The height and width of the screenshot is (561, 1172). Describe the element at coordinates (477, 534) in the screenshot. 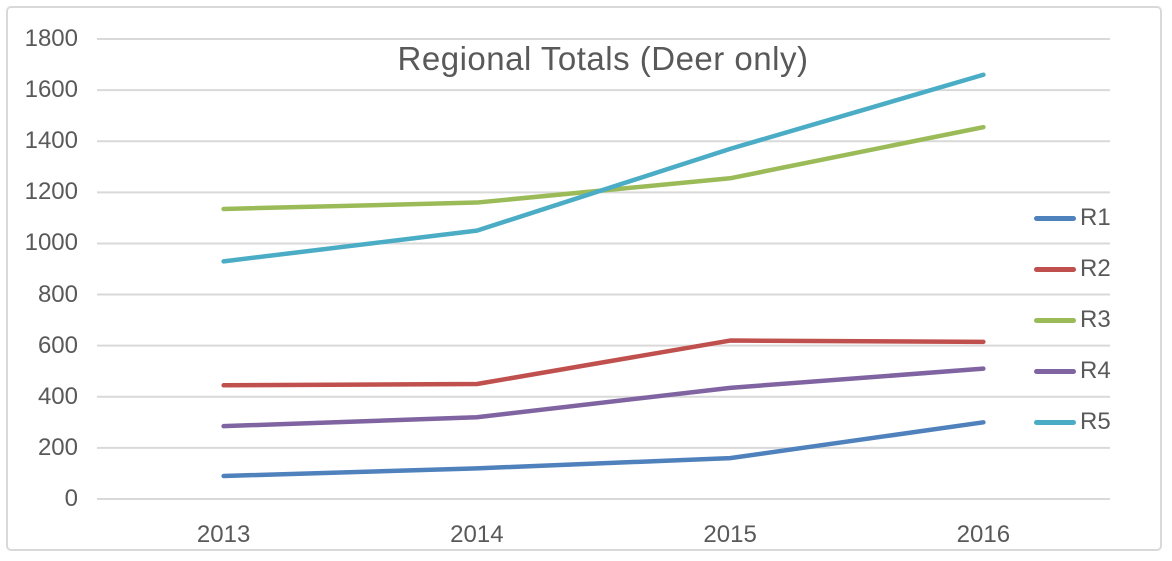

I see `x-axis-tick-label: 2014` at that location.